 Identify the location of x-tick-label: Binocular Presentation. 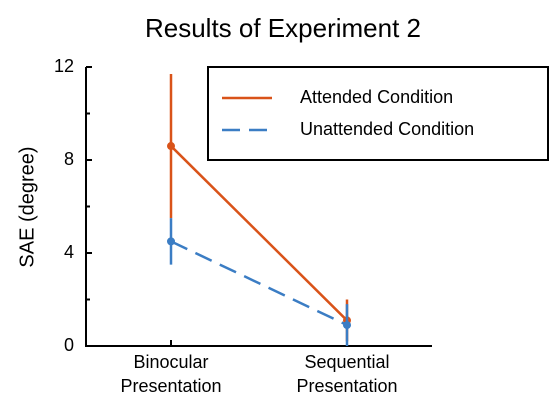
(171, 374).